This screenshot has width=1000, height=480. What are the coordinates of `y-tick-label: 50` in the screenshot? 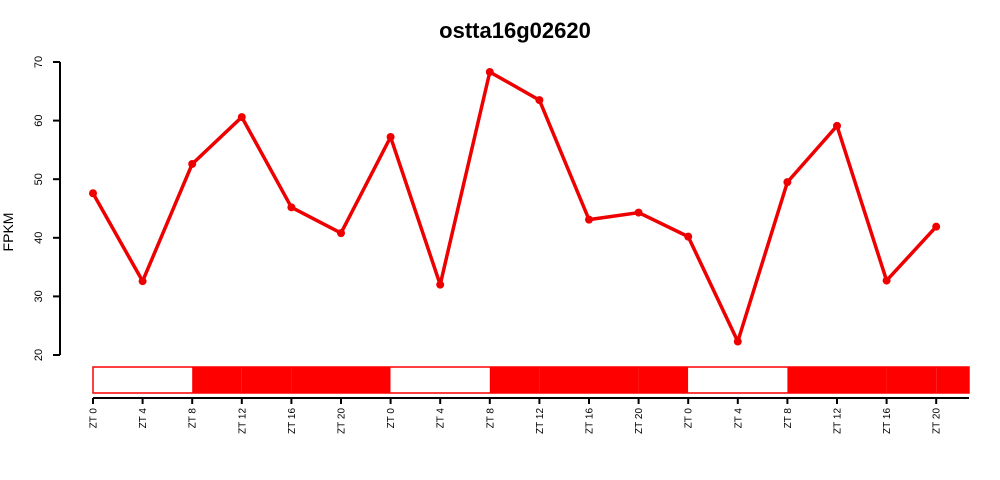 It's located at (39, 179).